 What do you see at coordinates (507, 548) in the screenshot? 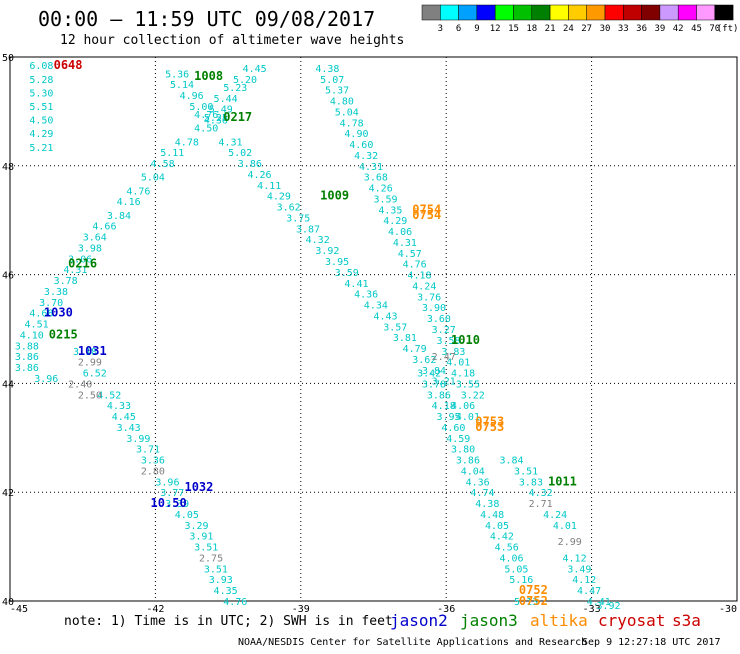
I see `wave-height-value: 4.56` at bounding box center [507, 548].